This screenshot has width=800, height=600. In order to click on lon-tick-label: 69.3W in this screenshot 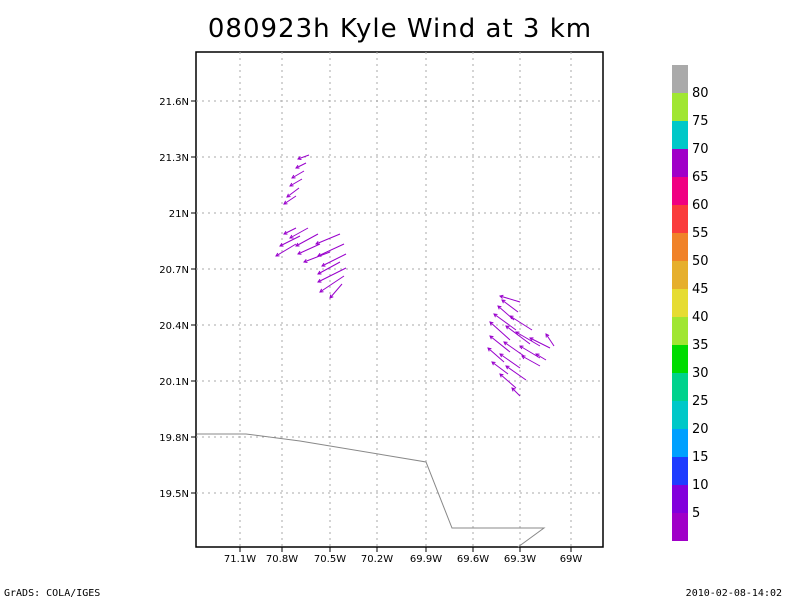, I will do `click(520, 559)`.